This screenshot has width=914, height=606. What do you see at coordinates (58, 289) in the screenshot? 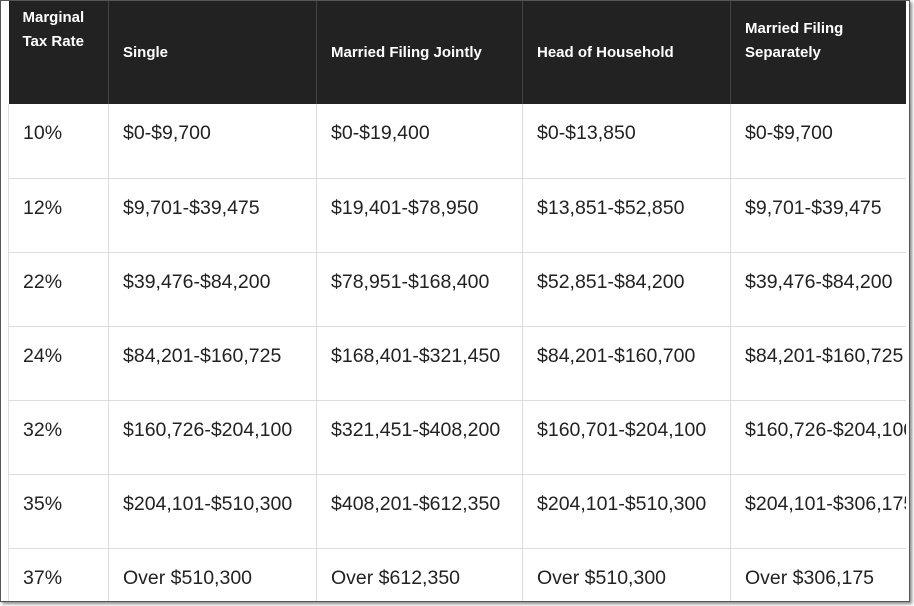
I see `table-cell: 22%` at bounding box center [58, 289].